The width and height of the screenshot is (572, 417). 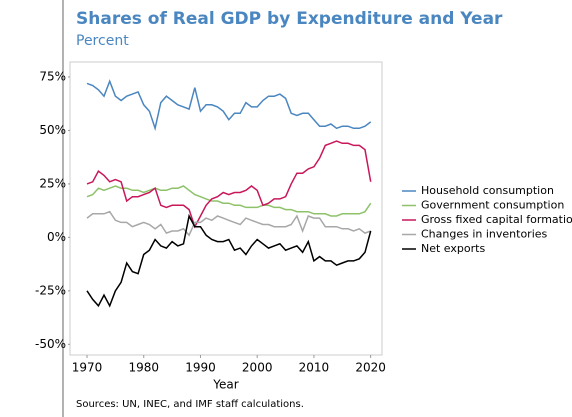 I want to click on legend-label: Changes in inventories, so click(x=484, y=234).